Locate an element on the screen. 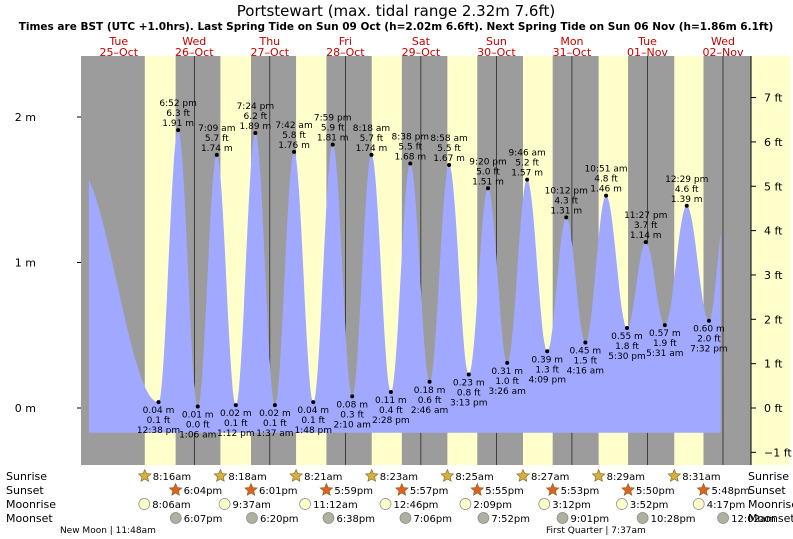  sunrise-row-label-left: Sunrise is located at coordinates (26, 476).